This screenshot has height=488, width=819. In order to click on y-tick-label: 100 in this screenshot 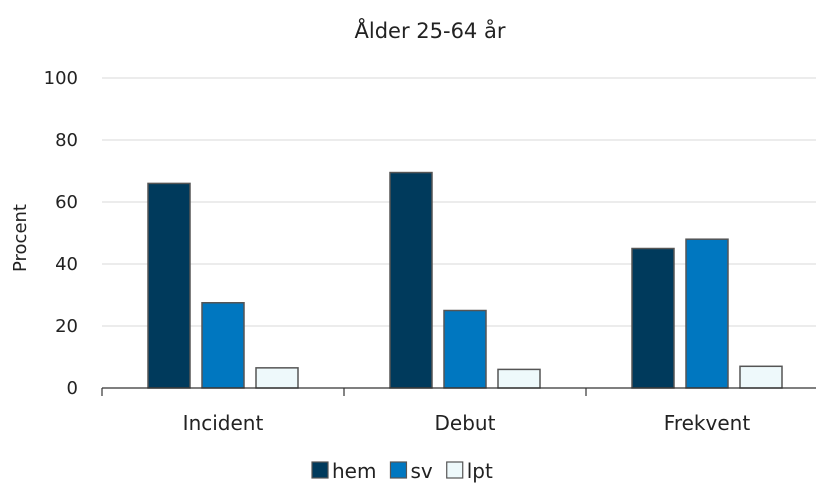, I will do `click(61, 78)`.